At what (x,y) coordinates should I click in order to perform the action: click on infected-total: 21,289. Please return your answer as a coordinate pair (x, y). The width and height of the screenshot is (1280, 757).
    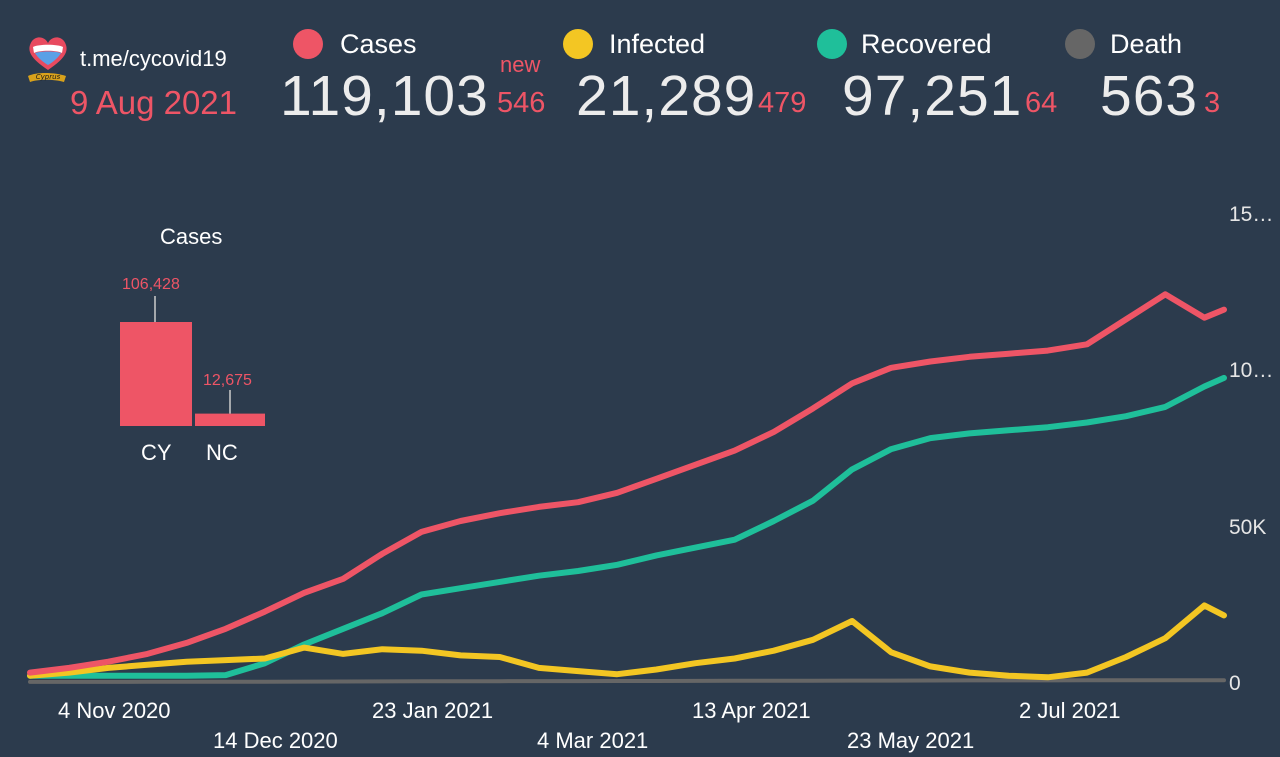
    Looking at the image, I should click on (666, 96).